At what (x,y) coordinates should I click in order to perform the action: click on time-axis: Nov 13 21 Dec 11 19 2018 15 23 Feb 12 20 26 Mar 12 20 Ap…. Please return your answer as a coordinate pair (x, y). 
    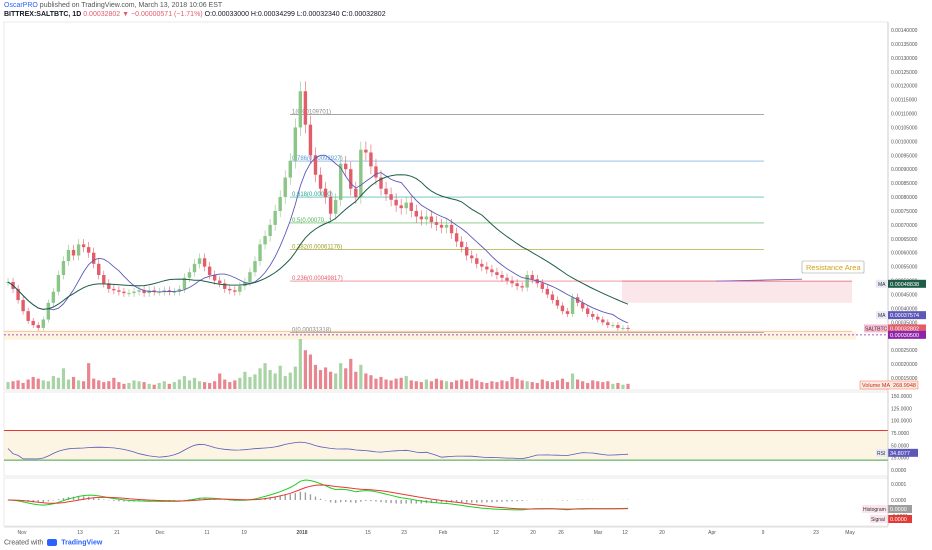
    Looking at the image, I should click on (446, 531).